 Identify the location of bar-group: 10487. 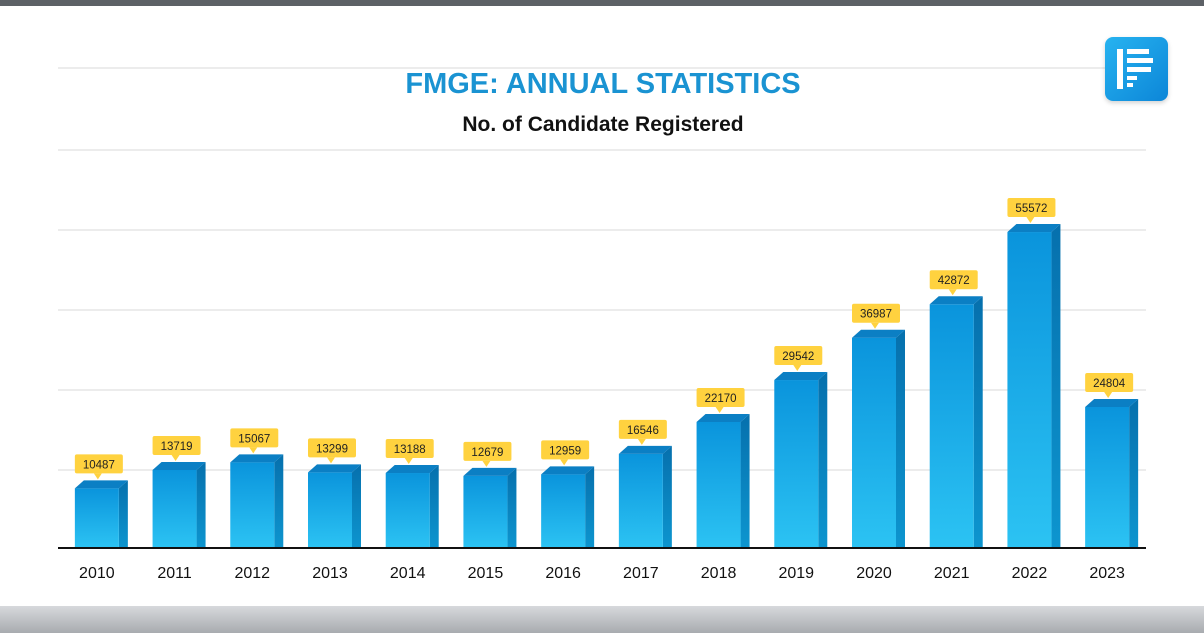
(101, 501).